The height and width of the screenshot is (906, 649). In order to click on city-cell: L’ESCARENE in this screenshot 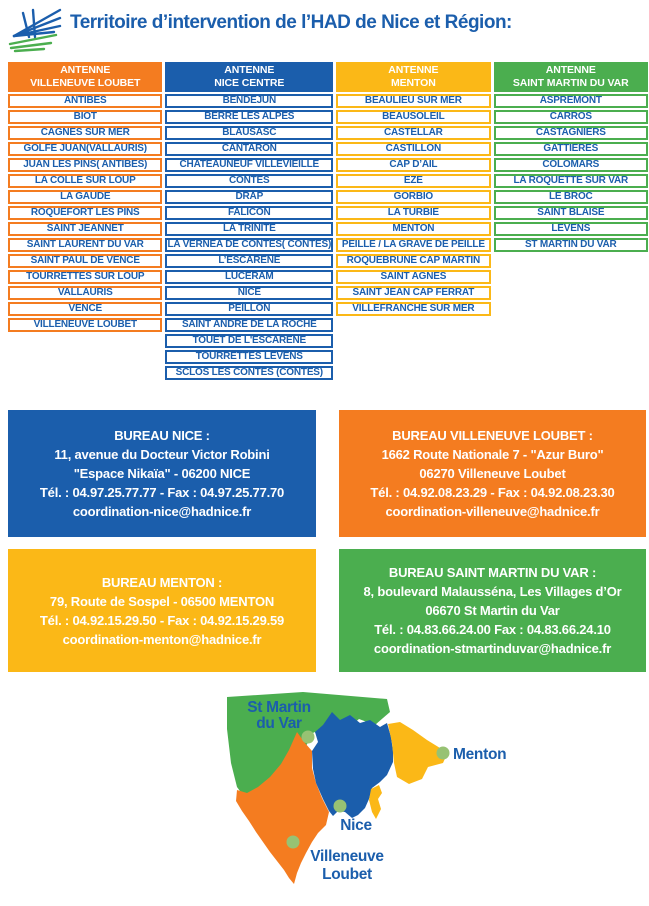, I will do `click(249, 260)`.